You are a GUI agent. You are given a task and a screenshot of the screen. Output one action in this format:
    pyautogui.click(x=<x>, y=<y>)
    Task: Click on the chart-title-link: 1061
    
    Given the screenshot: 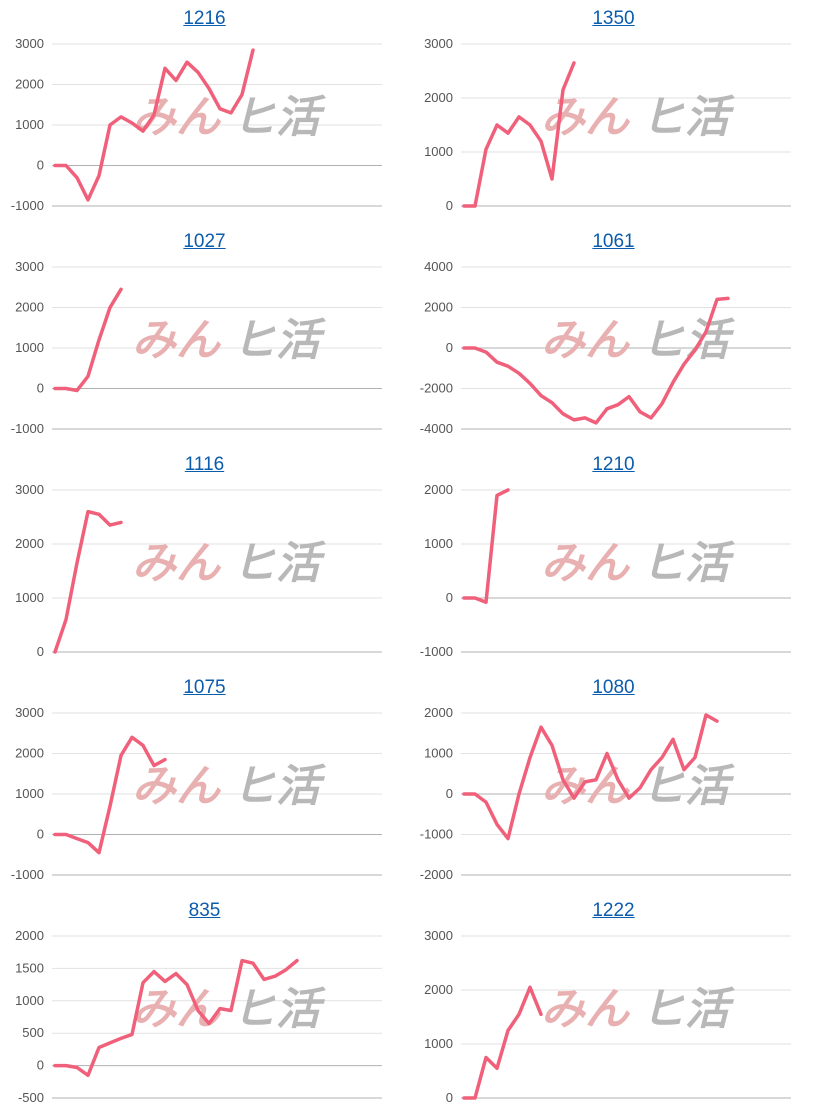 What is the action you would take?
    pyautogui.click(x=613, y=242)
    